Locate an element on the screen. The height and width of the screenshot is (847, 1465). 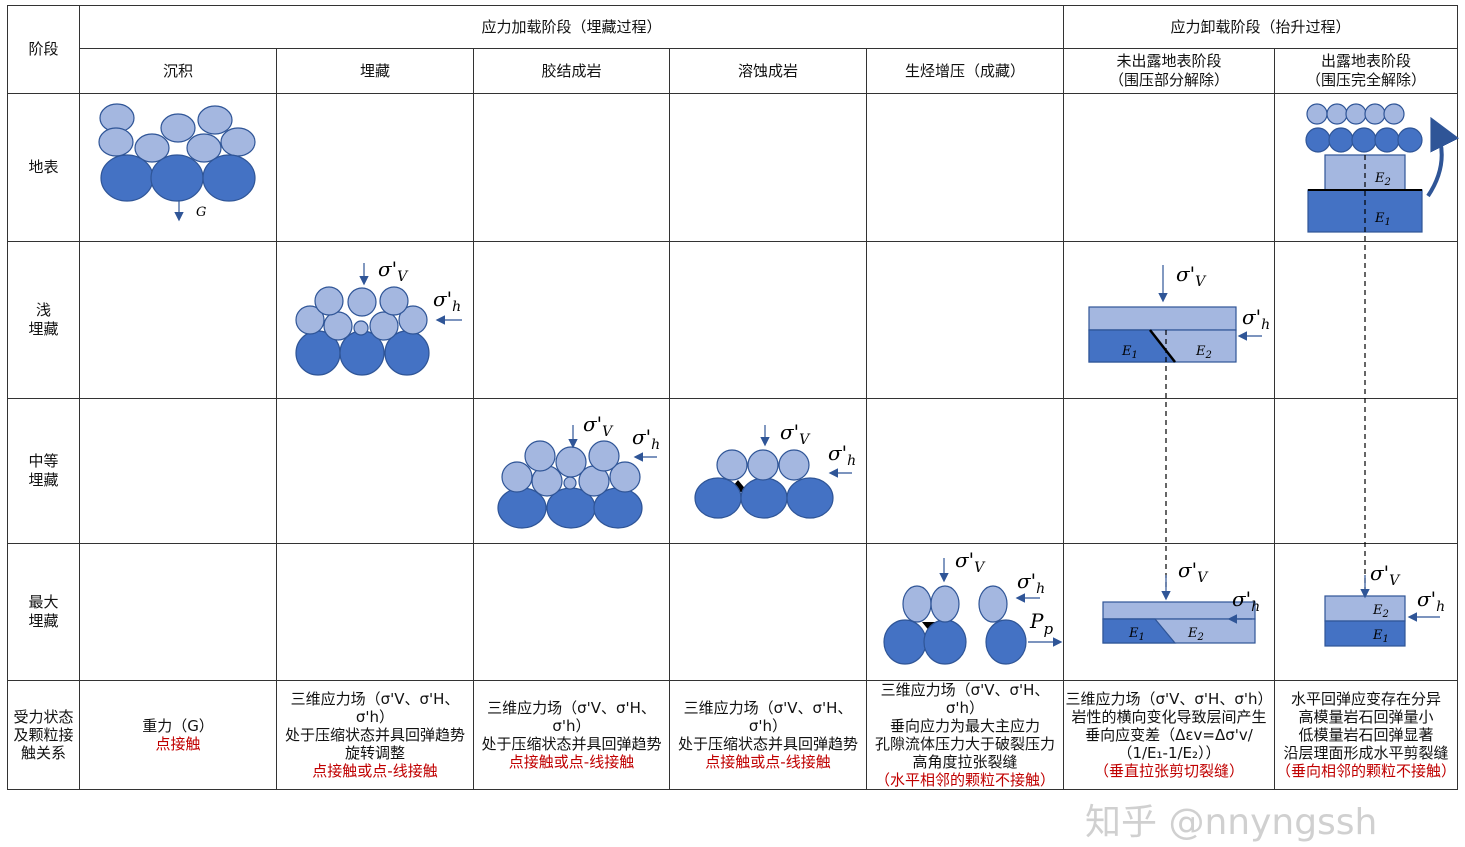
pore-pressure-label: Pp is located at coordinates (1041, 623).